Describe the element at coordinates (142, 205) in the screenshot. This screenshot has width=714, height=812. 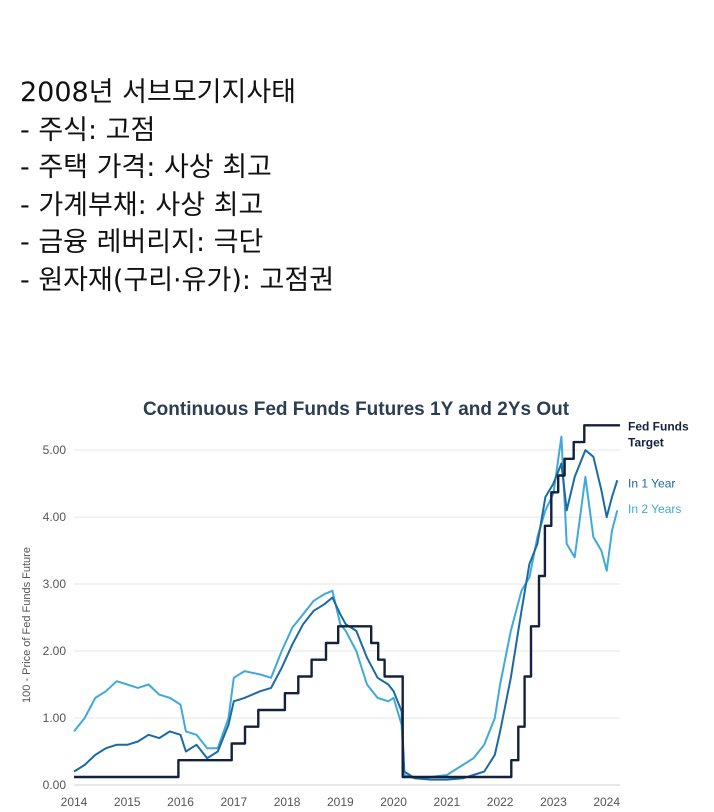
I see `notes-line: - 가계부채: 사상 최고` at that location.